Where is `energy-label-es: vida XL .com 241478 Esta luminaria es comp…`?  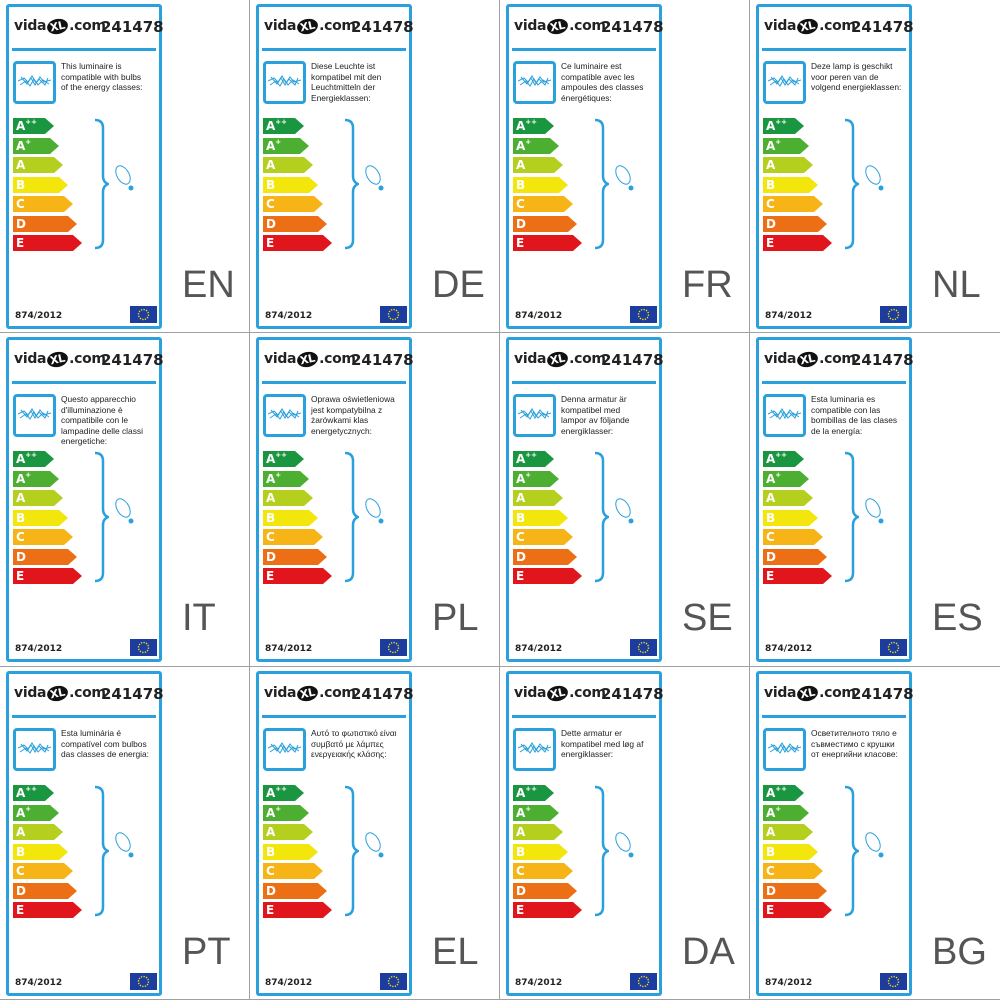
energy-label-es: vida XL .com 241478 Esta luminaria es comp… is located at coordinates (875, 500).